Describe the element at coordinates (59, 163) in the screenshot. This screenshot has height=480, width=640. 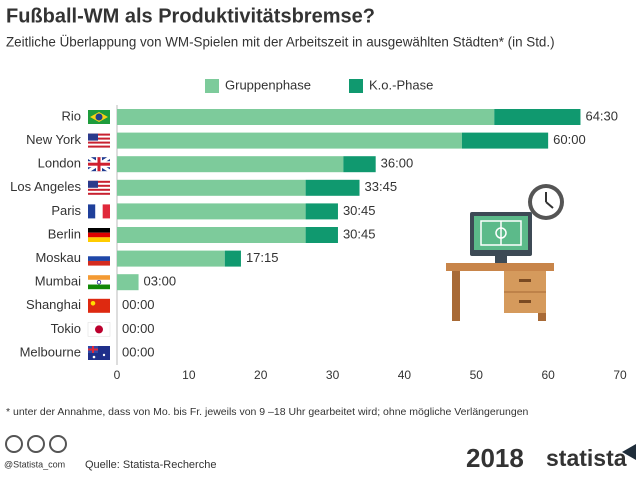
I see `y-tick-label: London` at that location.